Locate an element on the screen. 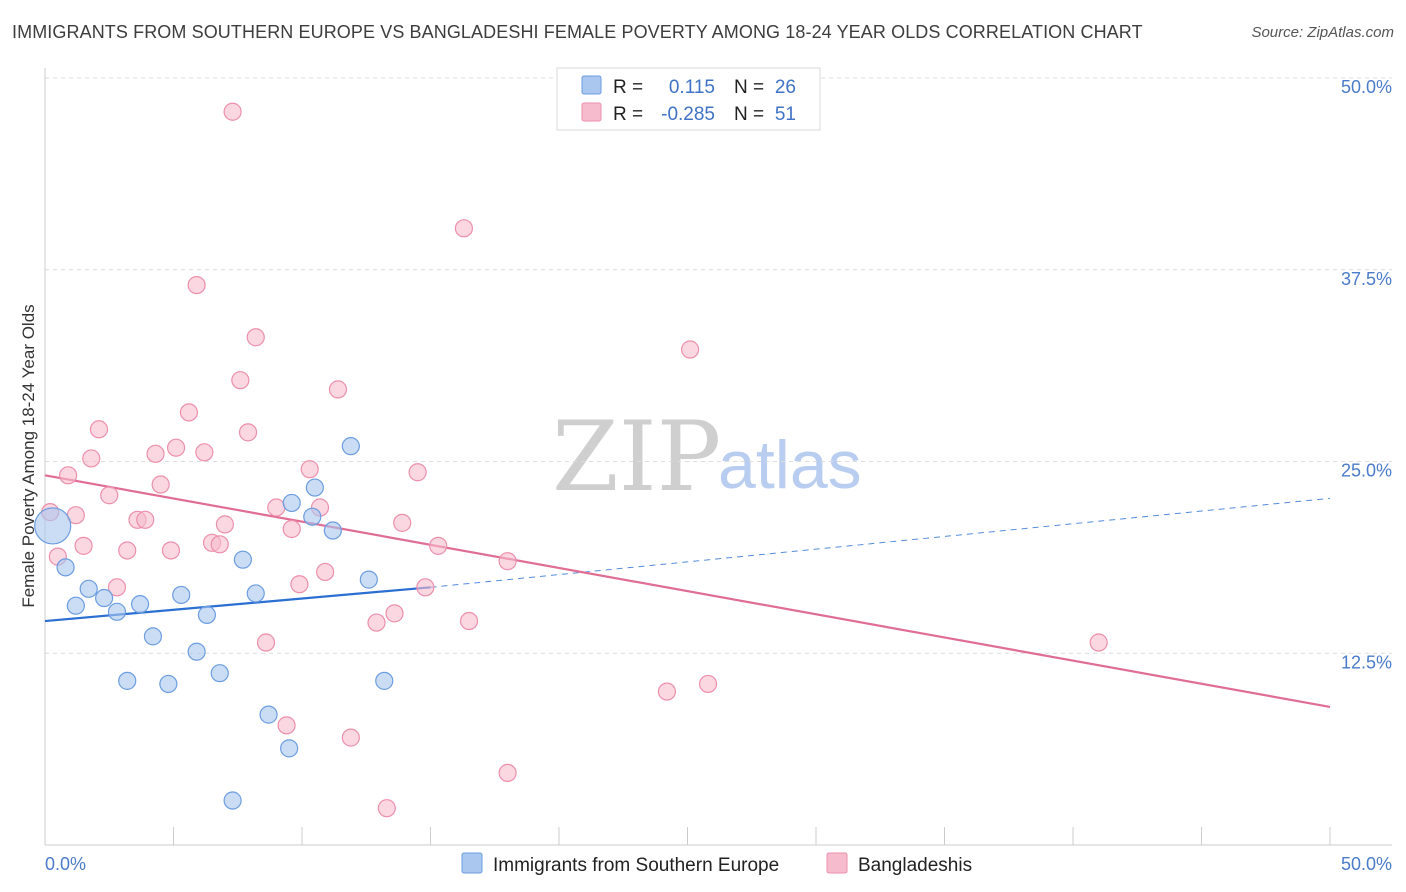  legend-swatch-southern-europe is located at coordinates (472, 863).